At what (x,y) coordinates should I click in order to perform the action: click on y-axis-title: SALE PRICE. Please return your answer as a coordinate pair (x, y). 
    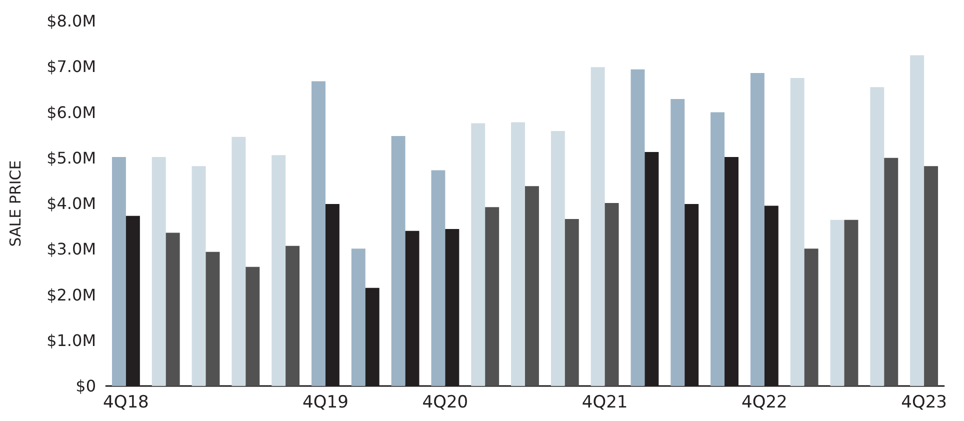
    Looking at the image, I should click on (15, 203).